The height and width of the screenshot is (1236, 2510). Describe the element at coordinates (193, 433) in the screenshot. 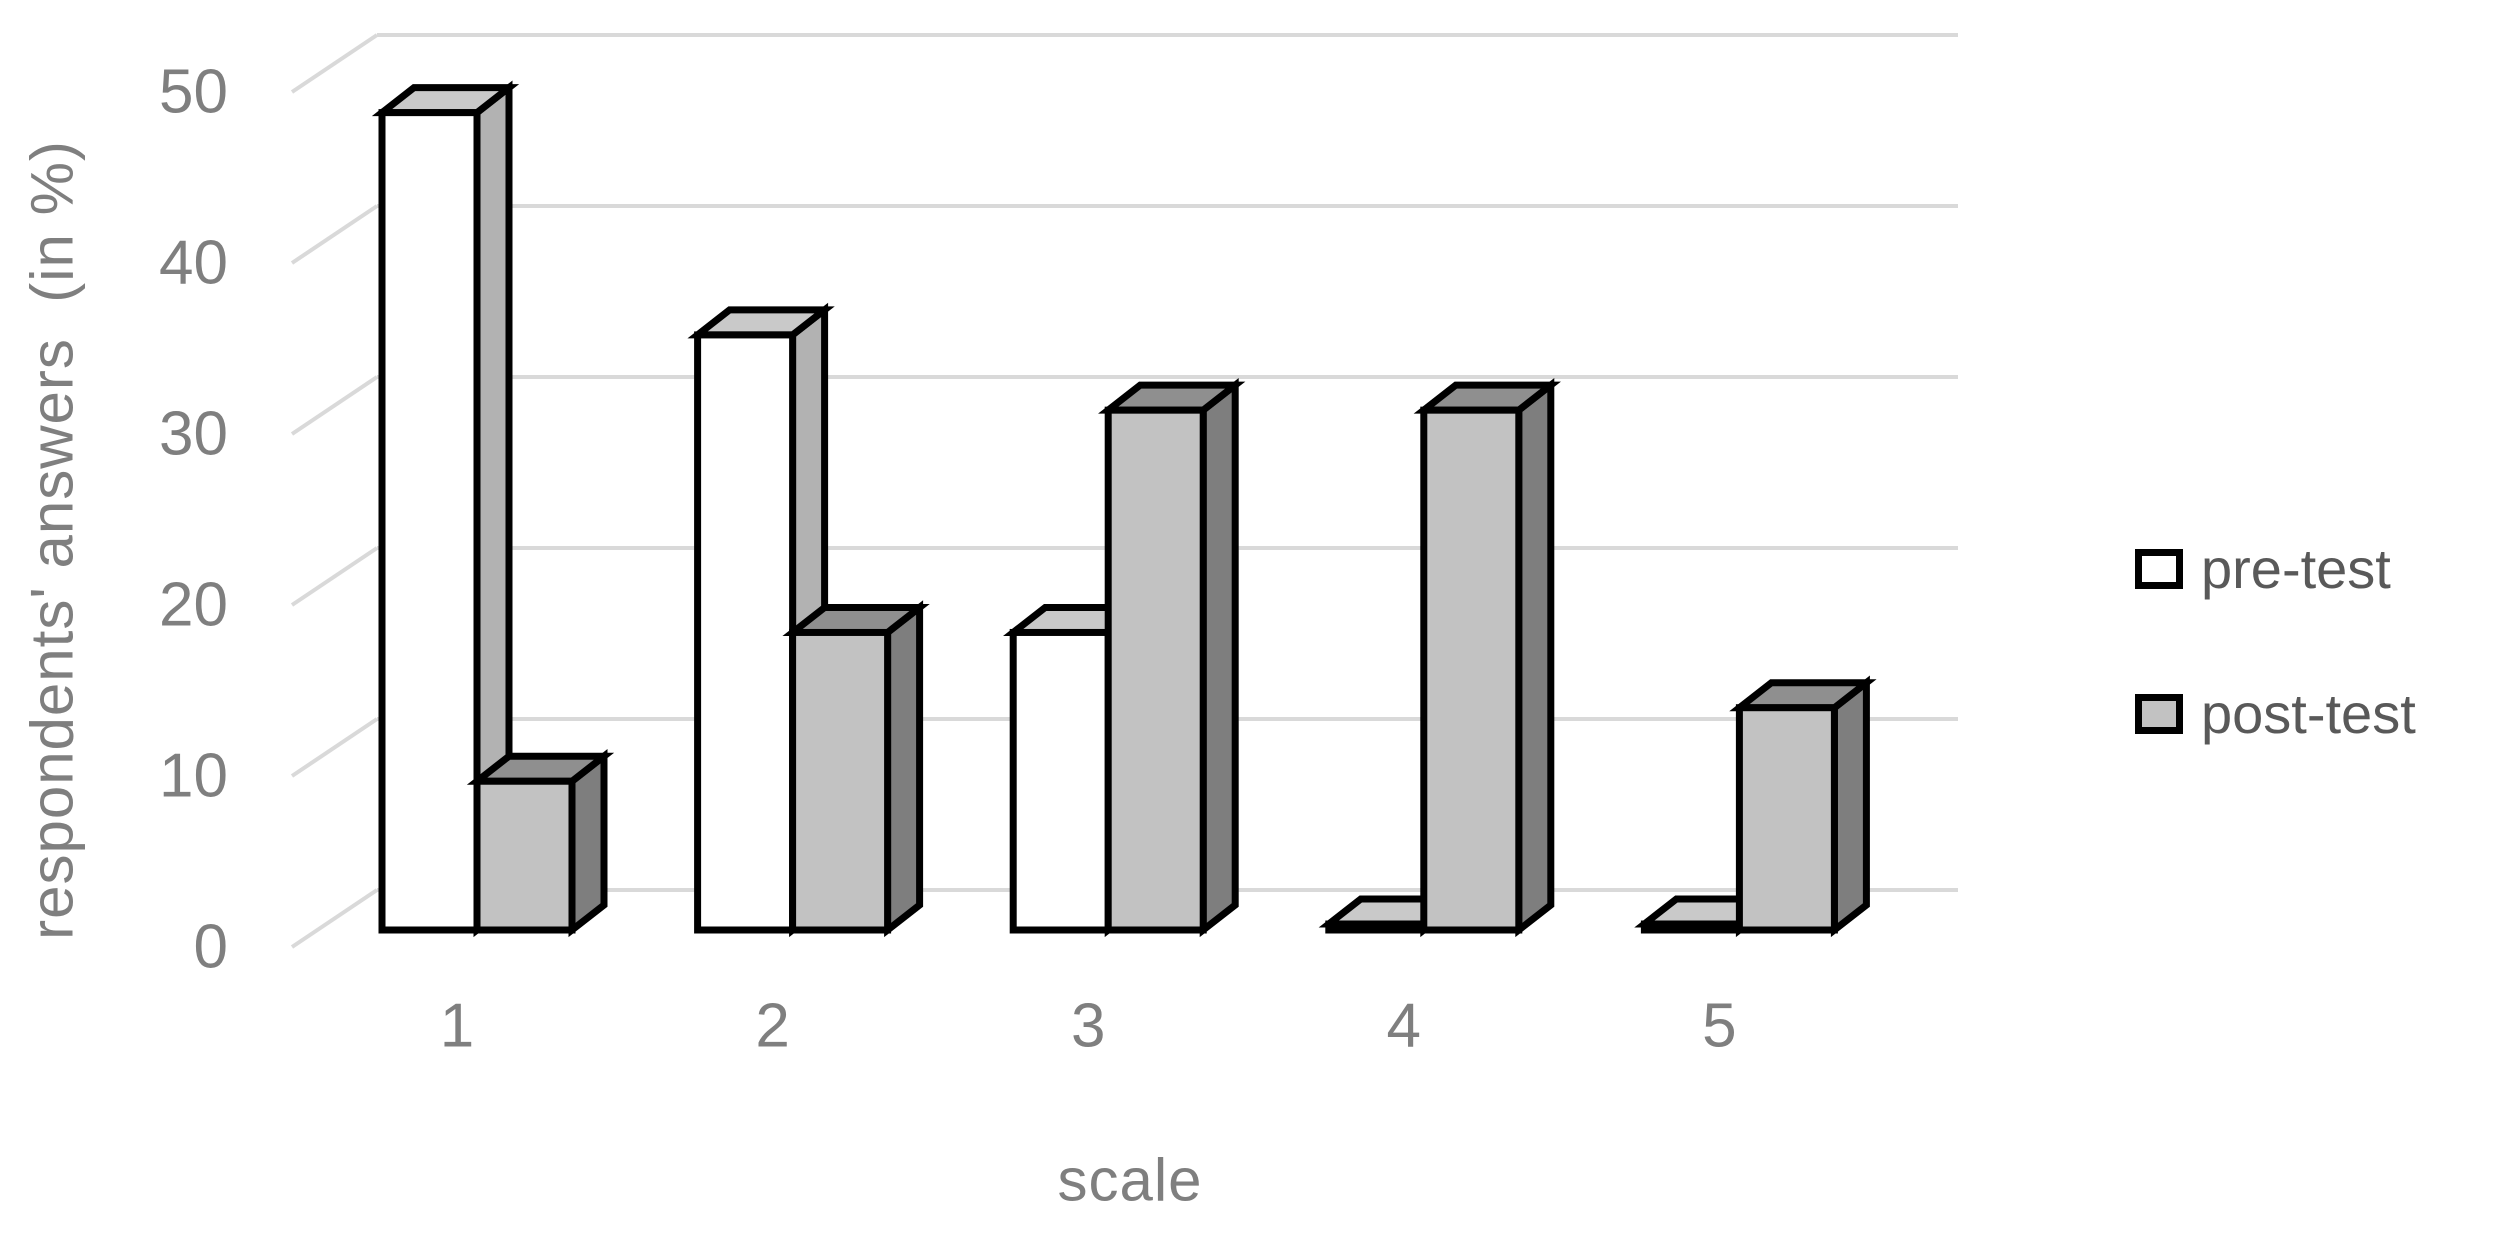

I see `y-tick-label-30: 30` at that location.